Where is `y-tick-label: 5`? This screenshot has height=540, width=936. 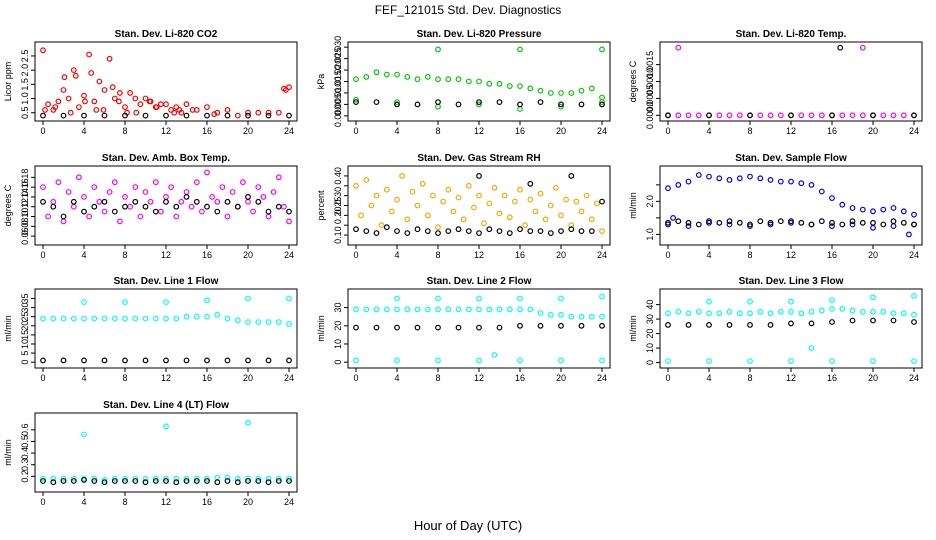
y-tick-label: 5 is located at coordinates (25, 353).